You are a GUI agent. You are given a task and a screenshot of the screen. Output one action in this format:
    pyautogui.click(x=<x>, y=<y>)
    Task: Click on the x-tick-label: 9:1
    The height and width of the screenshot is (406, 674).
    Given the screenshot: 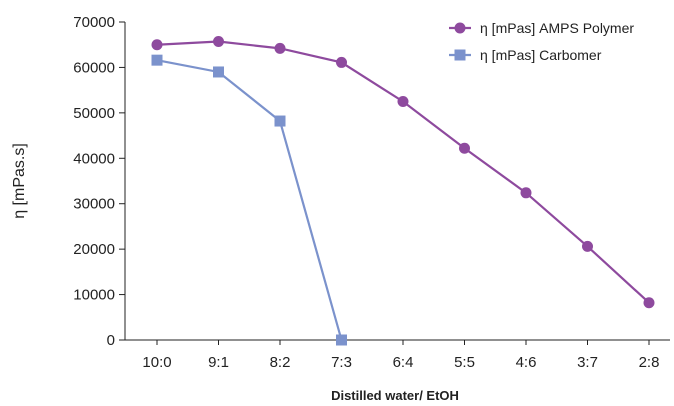 What is the action you would take?
    pyautogui.click(x=218, y=362)
    